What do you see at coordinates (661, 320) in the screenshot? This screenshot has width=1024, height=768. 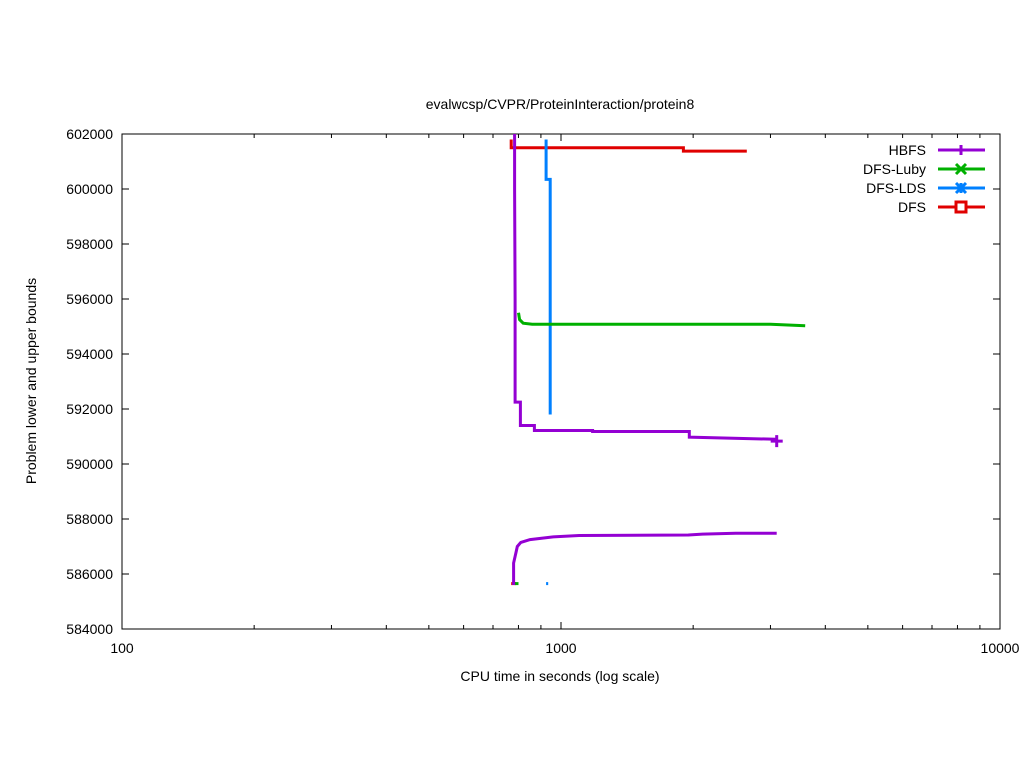 I see `series-dfs-luby-upper-bound` at bounding box center [661, 320].